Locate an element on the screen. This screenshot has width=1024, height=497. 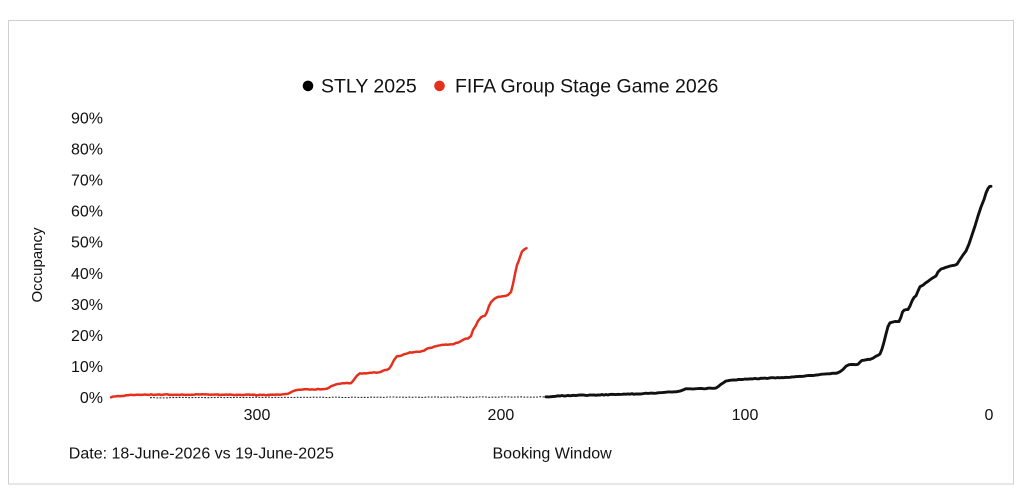
svg-text: Booking Window is located at coordinates (553, 454).